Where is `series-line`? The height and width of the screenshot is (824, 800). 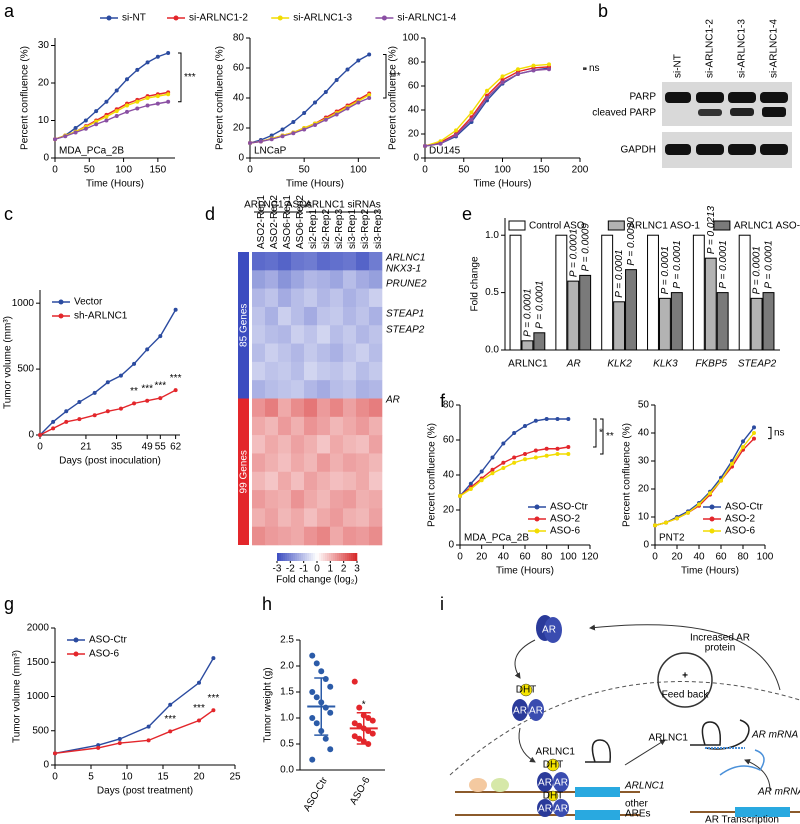 series-line is located at coordinates (111, 120).